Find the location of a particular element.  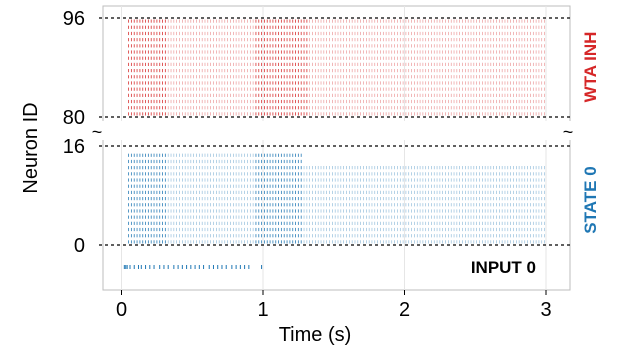

axis-break-right: ~ is located at coordinates (568, 132).